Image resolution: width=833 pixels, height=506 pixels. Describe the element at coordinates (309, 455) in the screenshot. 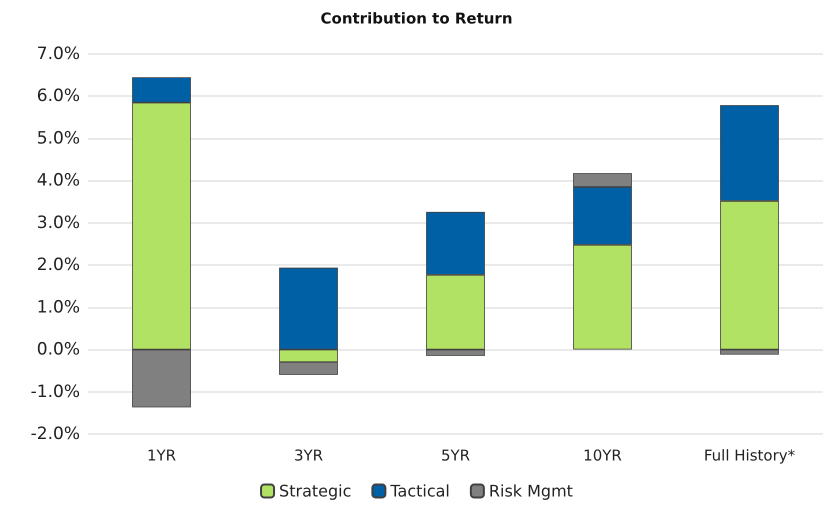

I see `x-tick-label: 3YR` at that location.